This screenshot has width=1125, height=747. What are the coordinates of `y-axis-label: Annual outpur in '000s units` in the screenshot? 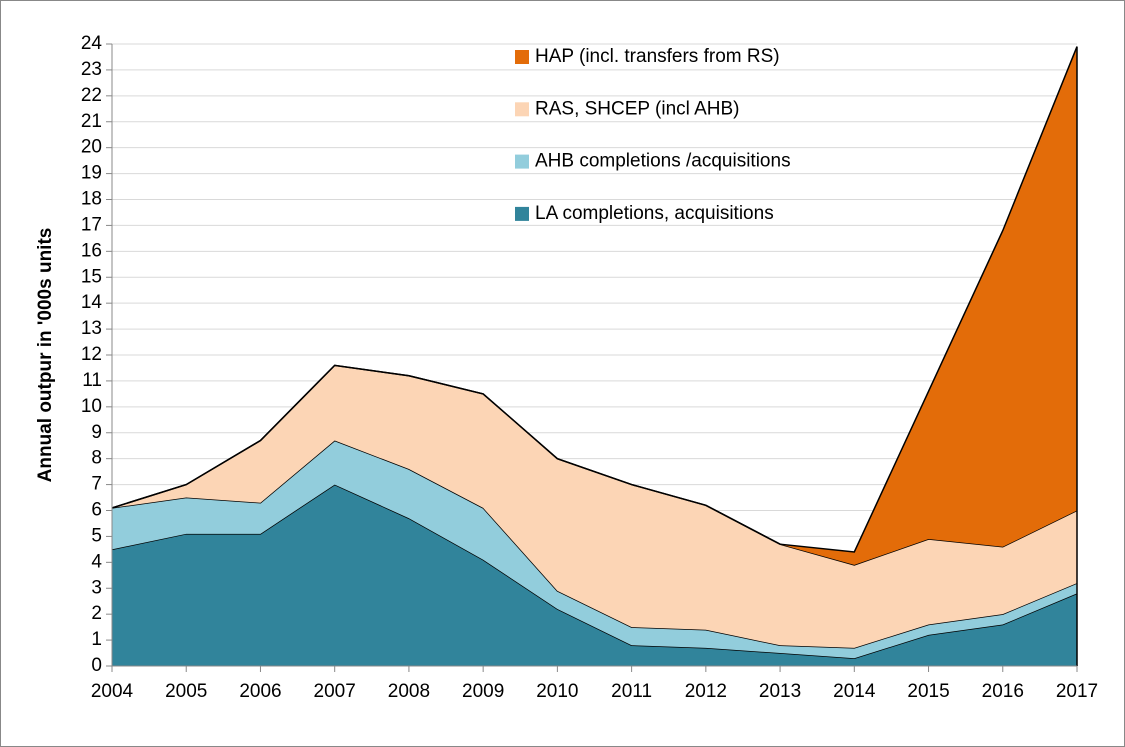 It's located at (45, 355).